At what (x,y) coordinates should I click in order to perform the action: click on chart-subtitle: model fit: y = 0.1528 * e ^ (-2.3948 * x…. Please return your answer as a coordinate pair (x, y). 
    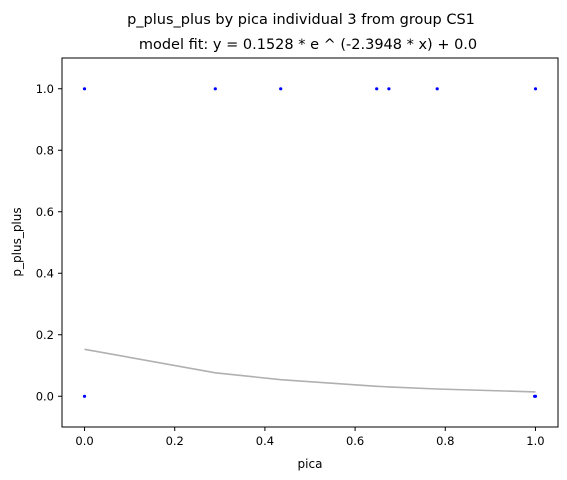
    Looking at the image, I should click on (308, 45).